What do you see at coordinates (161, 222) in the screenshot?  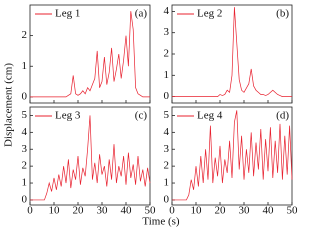 I see `x-axis-label: Time (s)` at bounding box center [161, 222].